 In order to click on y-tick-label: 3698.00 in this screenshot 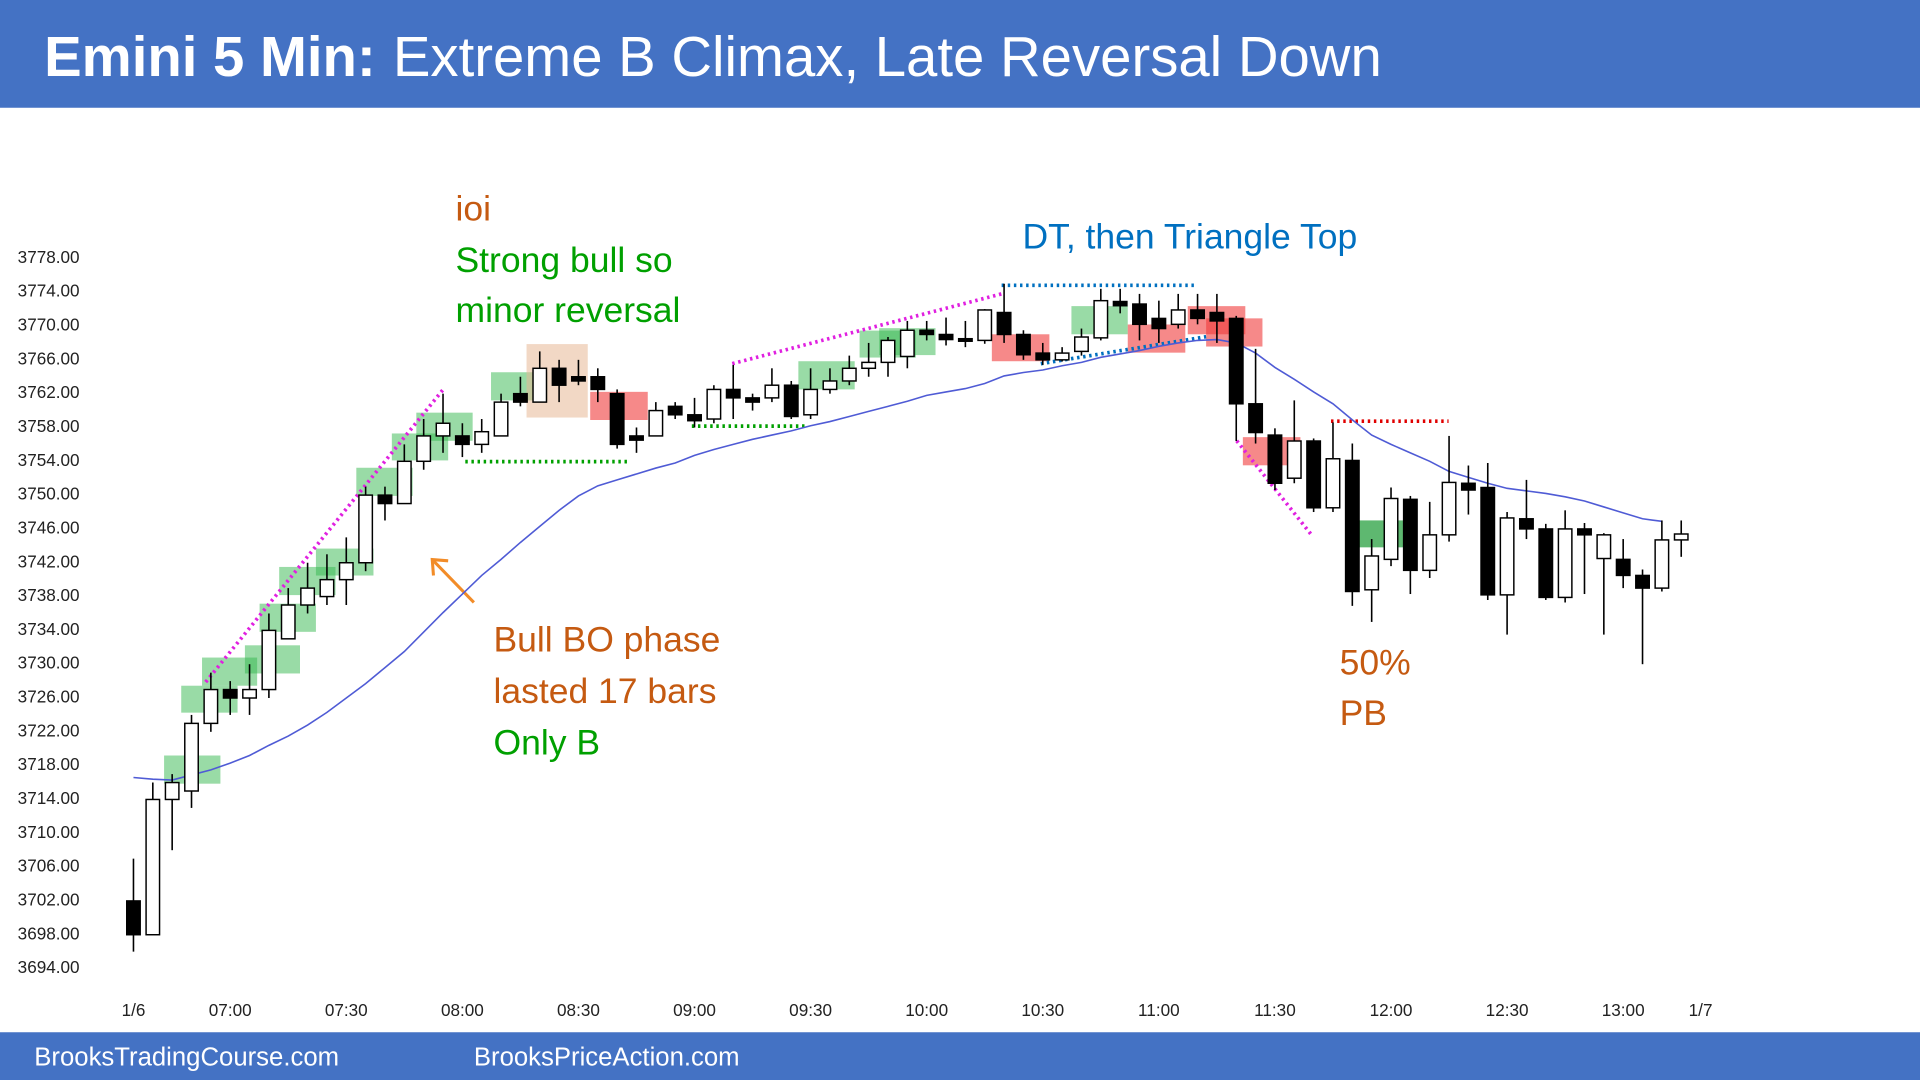, I will do `click(49, 933)`.